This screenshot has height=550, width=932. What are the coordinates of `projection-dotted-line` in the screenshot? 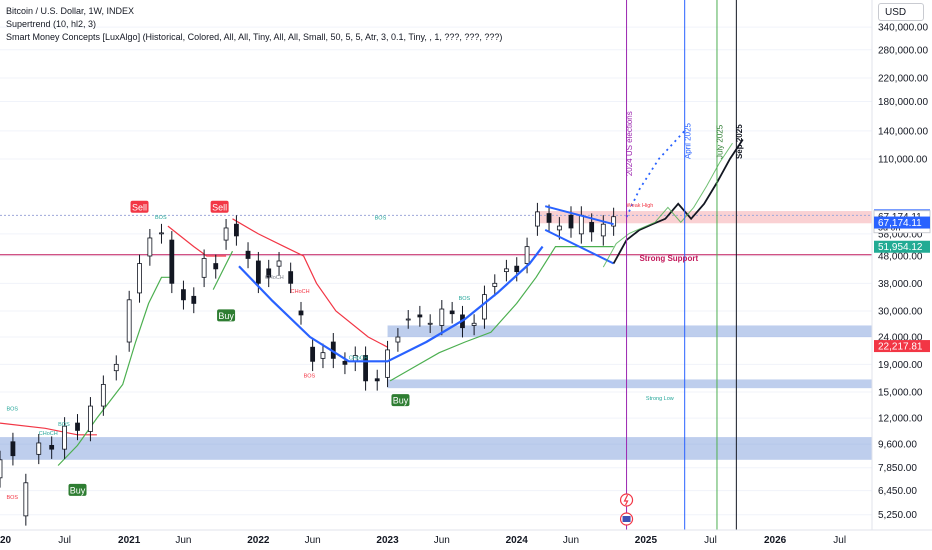 It's located at (655, 174).